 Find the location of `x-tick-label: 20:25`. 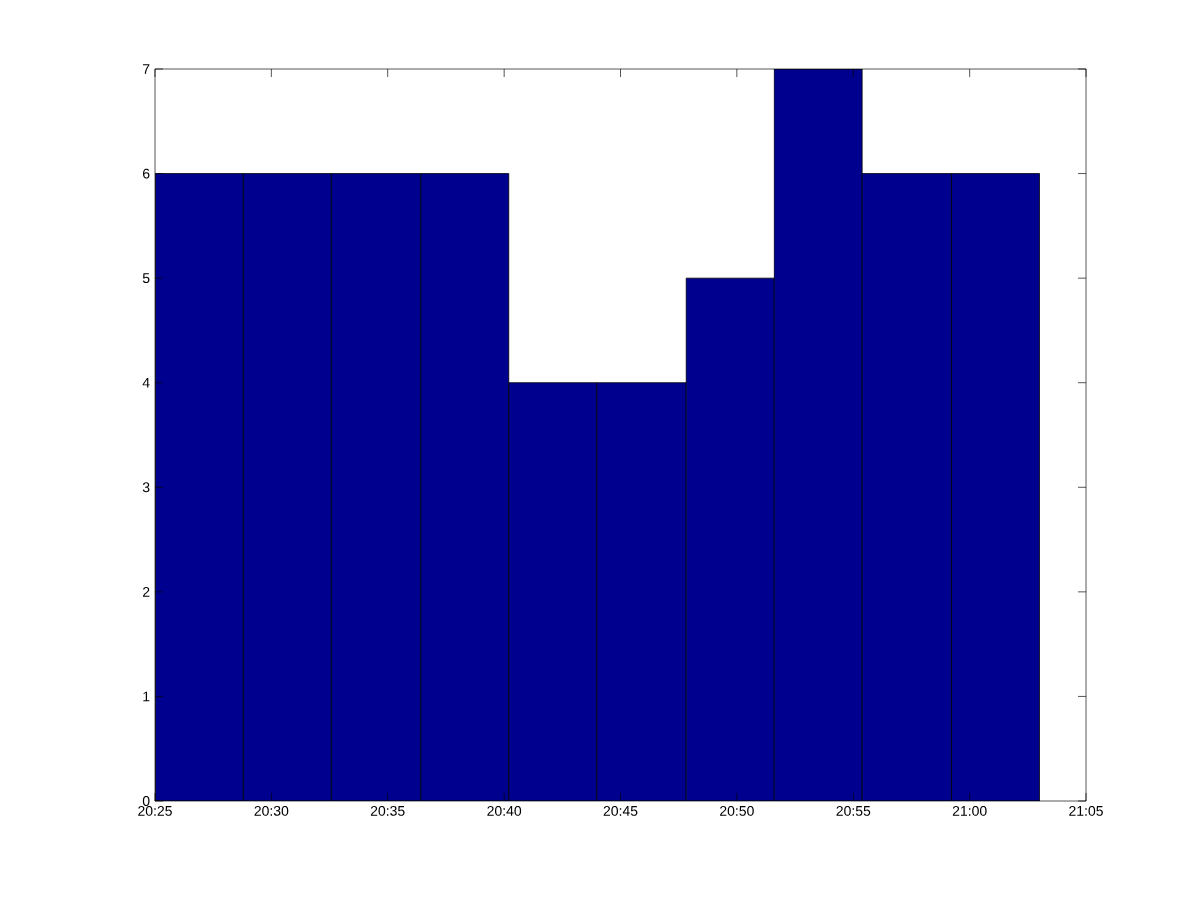

x-tick-label: 20:25 is located at coordinates (155, 810).